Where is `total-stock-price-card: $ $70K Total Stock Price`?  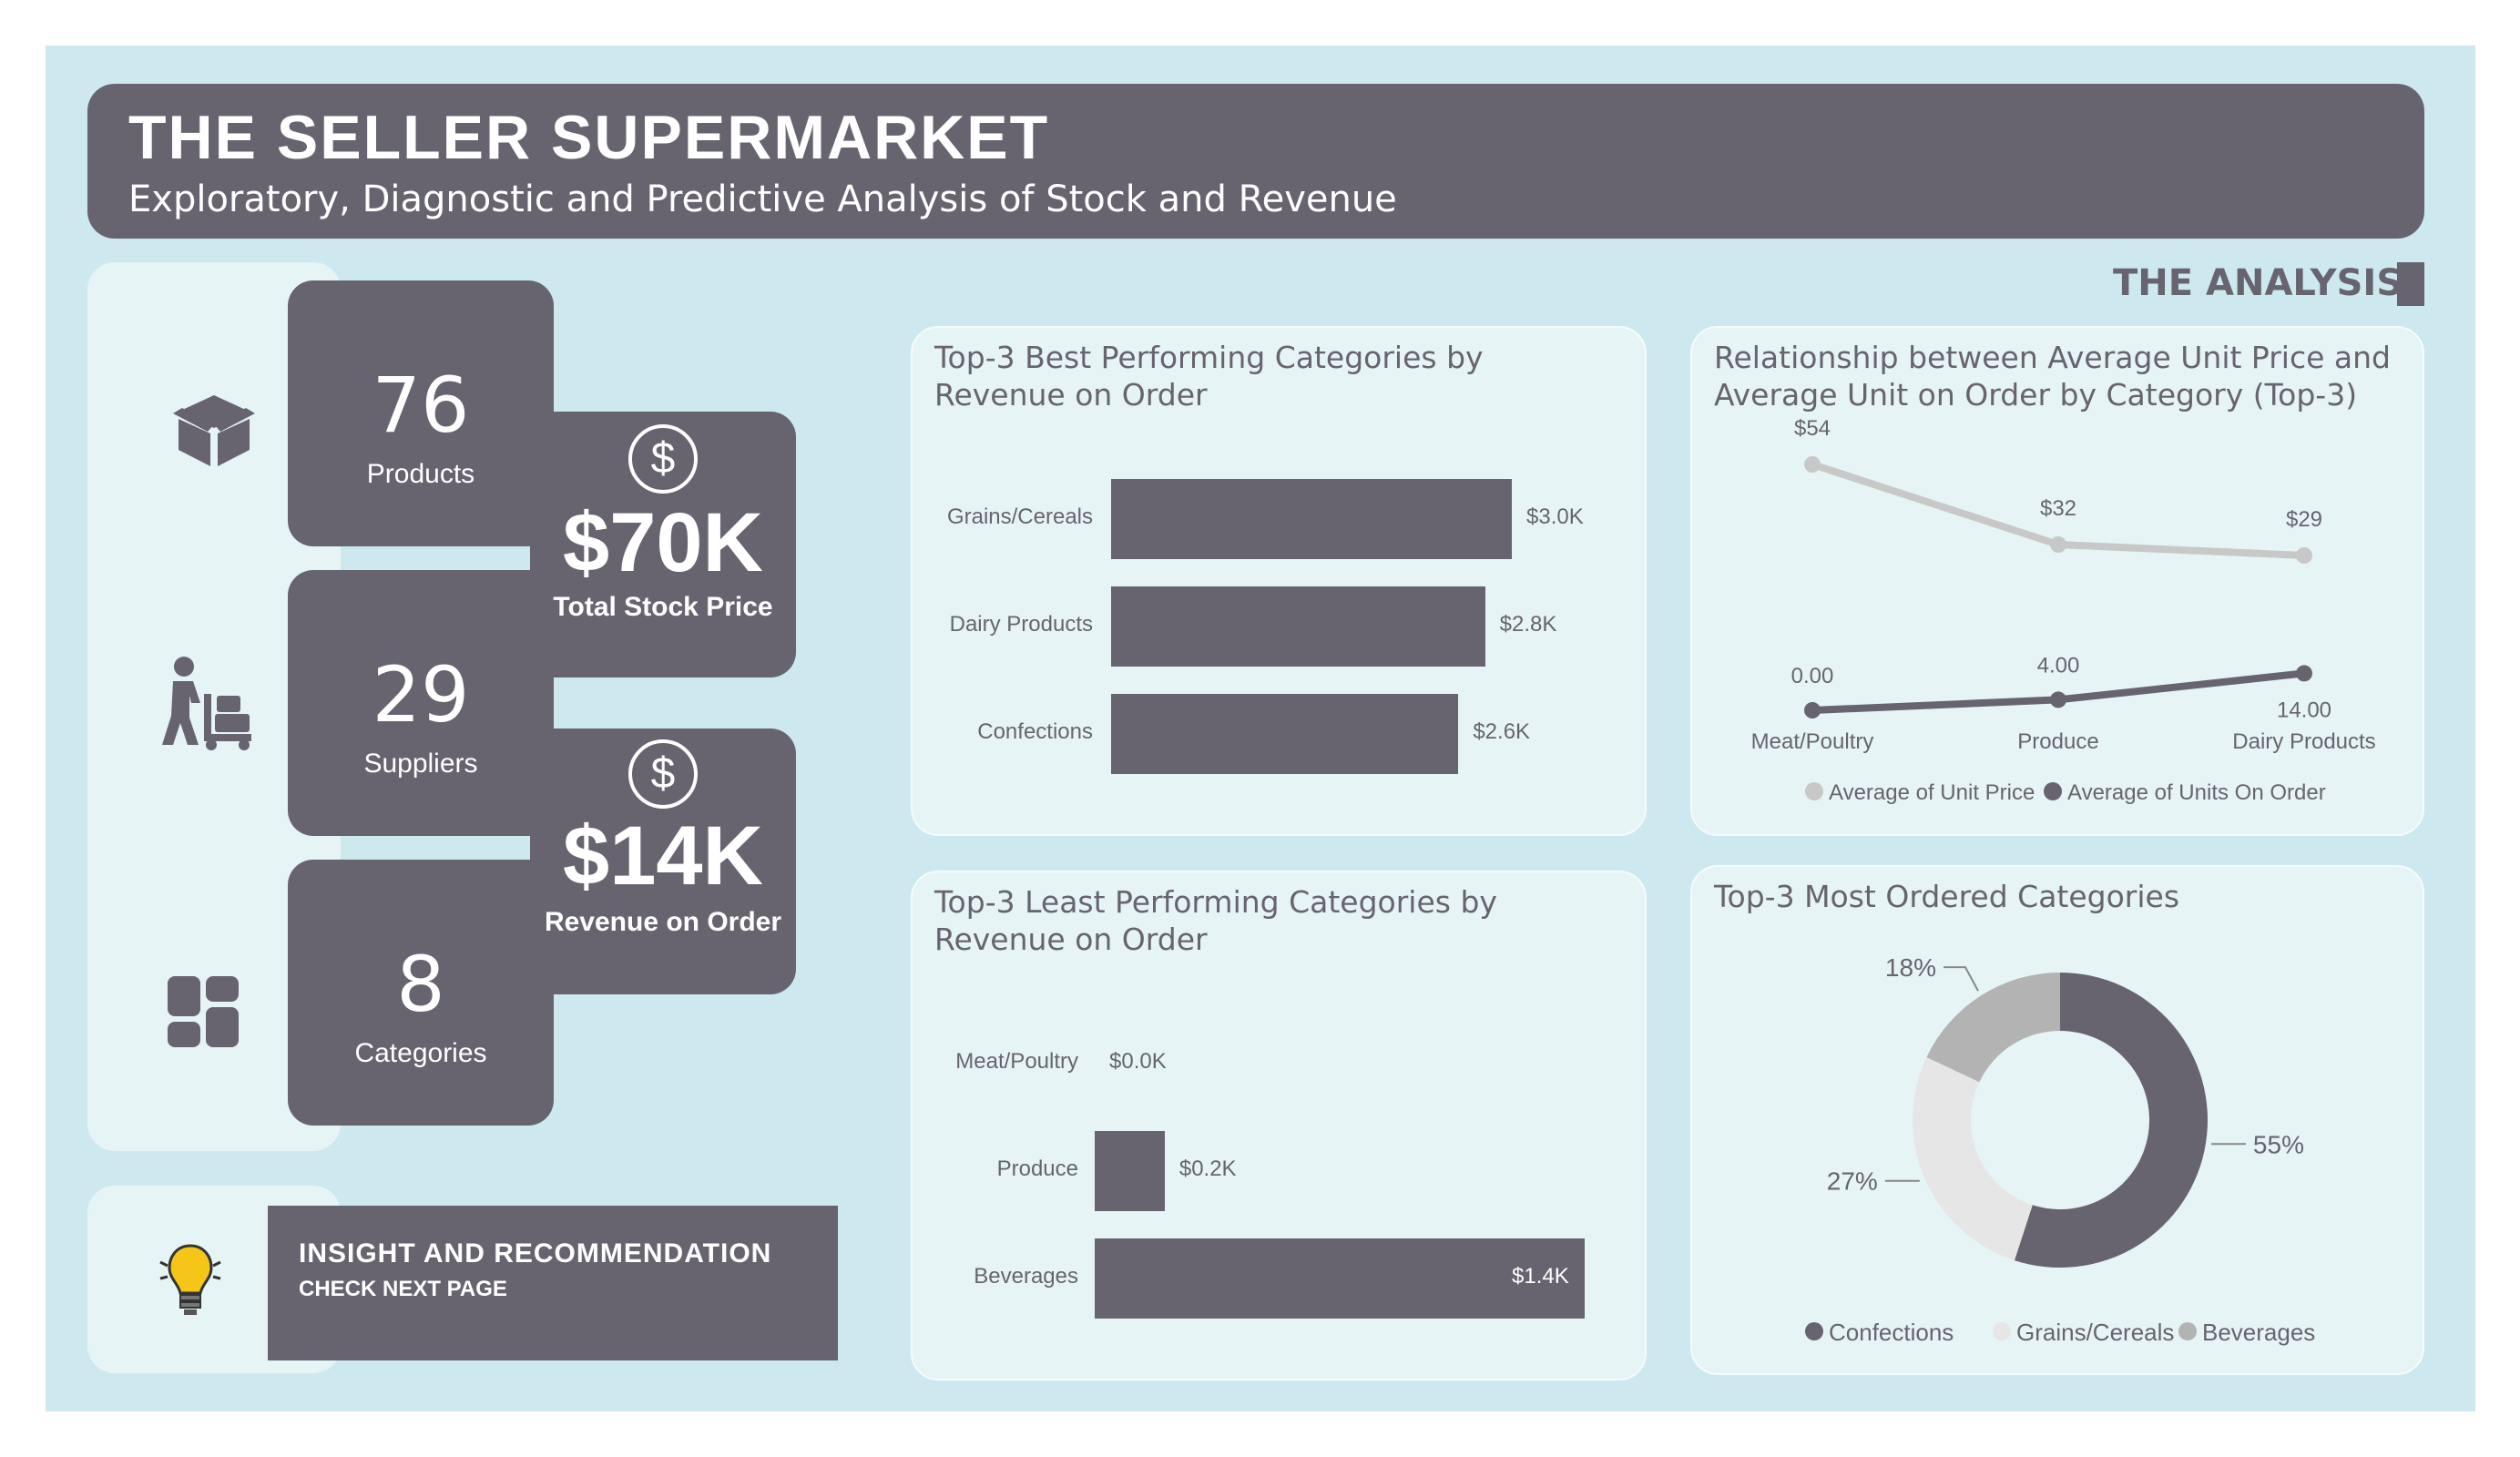
total-stock-price-card: $ $70K Total Stock Price is located at coordinates (663, 545).